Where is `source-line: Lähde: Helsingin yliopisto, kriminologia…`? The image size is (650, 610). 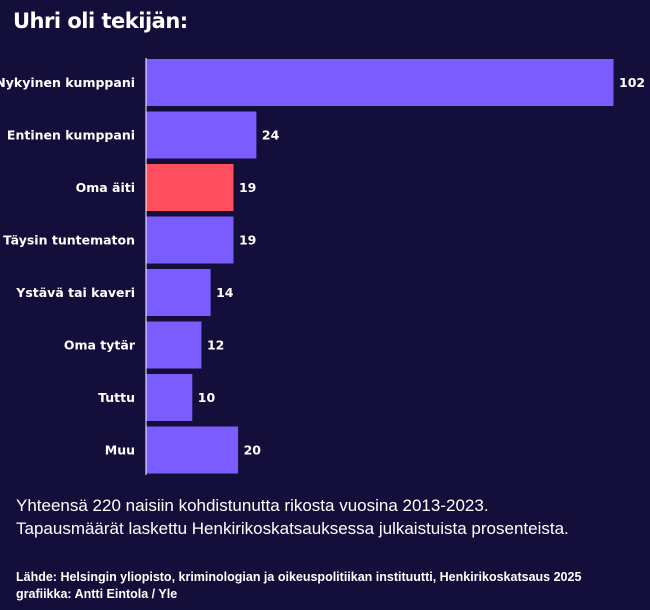
source-line: Lähde: Helsingin yliopisto, kriminologia… is located at coordinates (299, 577).